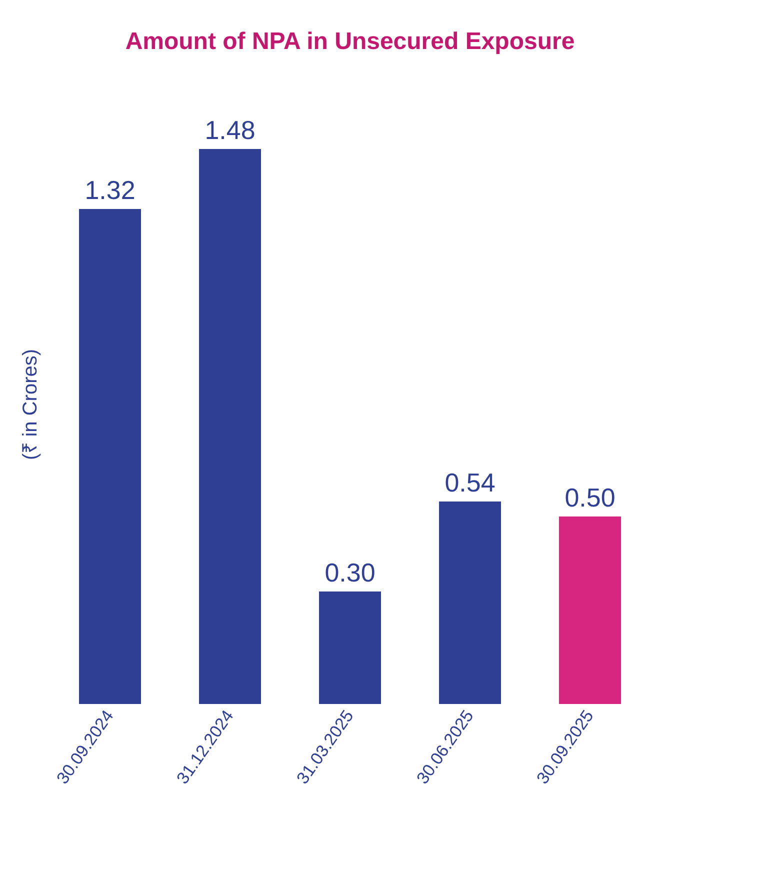  I want to click on data-label: 0.54, so click(470, 483).